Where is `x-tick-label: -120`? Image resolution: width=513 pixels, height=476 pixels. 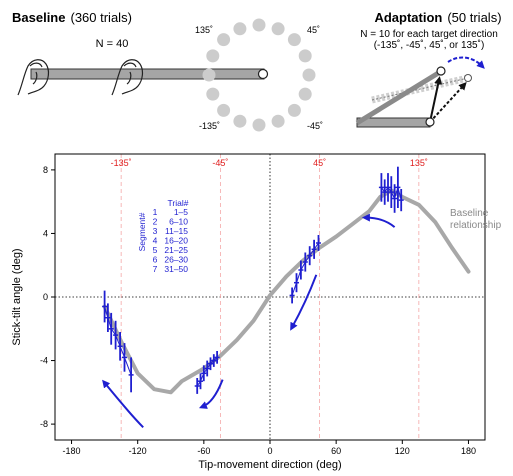
x-tick-label: -120 is located at coordinates (138, 451).